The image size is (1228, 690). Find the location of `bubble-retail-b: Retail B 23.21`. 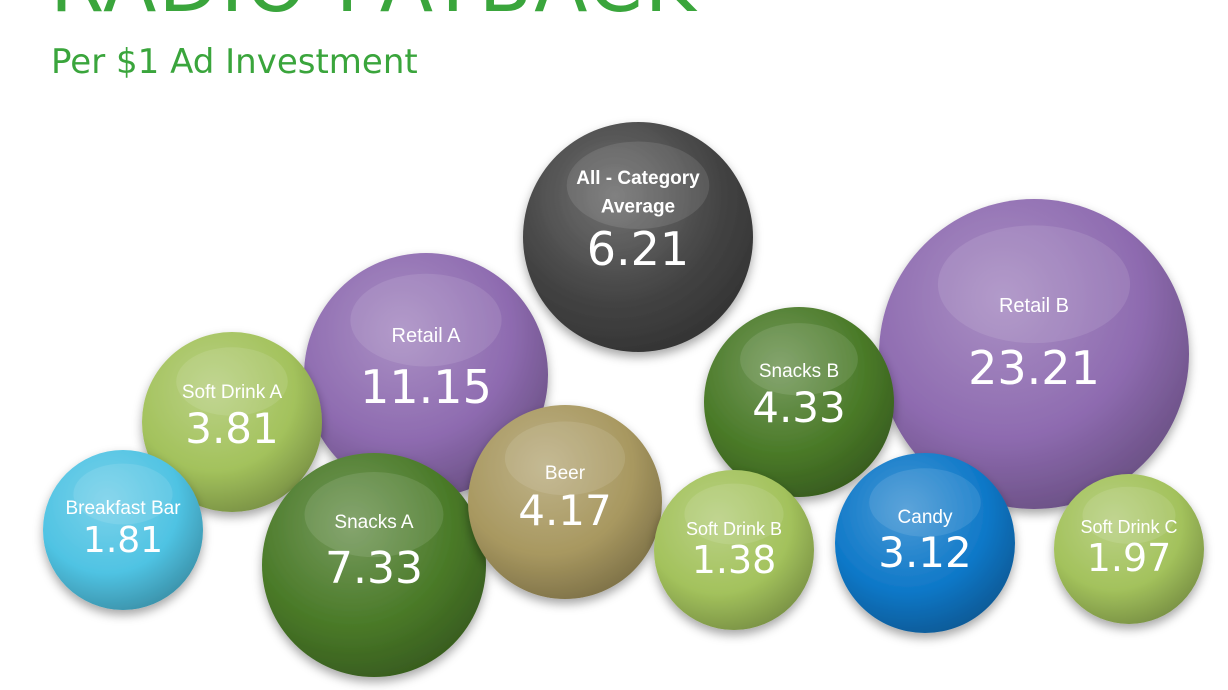

bubble-retail-b: Retail B 23.21 is located at coordinates (1034, 354).